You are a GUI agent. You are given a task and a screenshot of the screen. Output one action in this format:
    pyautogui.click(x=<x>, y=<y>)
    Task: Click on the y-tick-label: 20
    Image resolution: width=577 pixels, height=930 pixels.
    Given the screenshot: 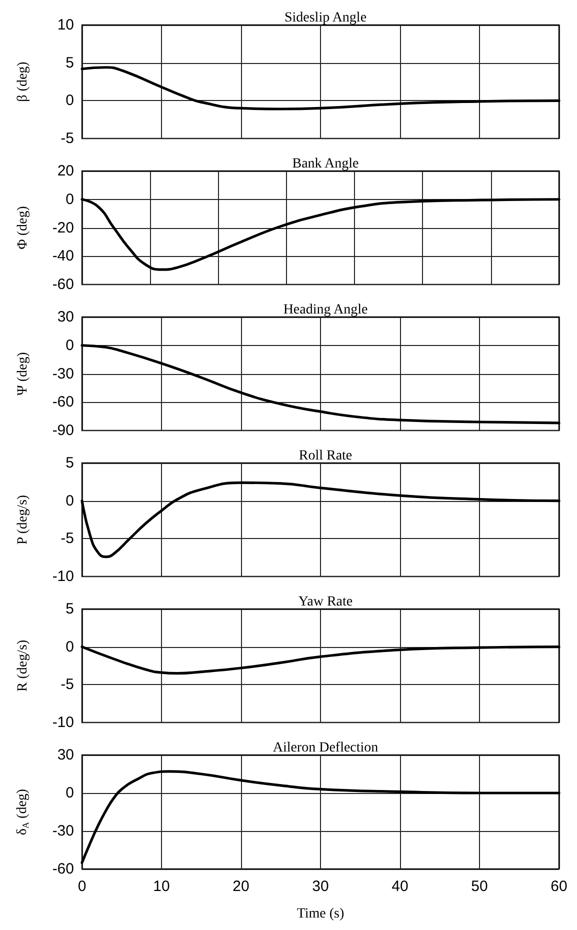 What is the action you would take?
    pyautogui.click(x=65, y=171)
    